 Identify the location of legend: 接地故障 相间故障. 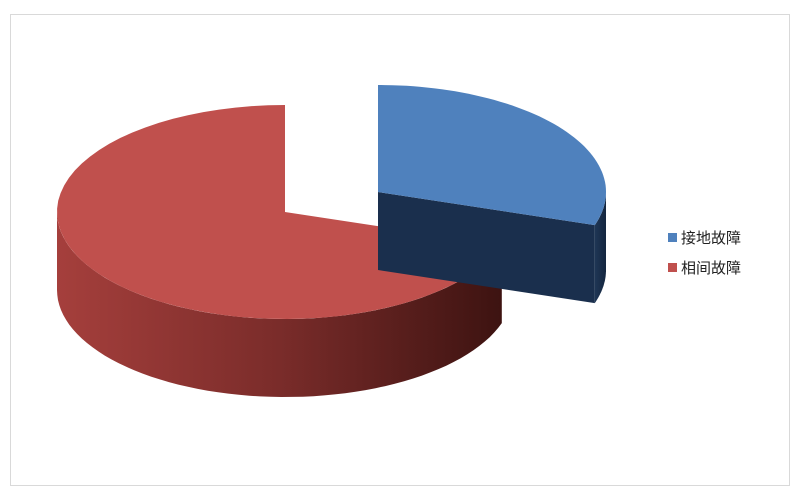
(704, 252).